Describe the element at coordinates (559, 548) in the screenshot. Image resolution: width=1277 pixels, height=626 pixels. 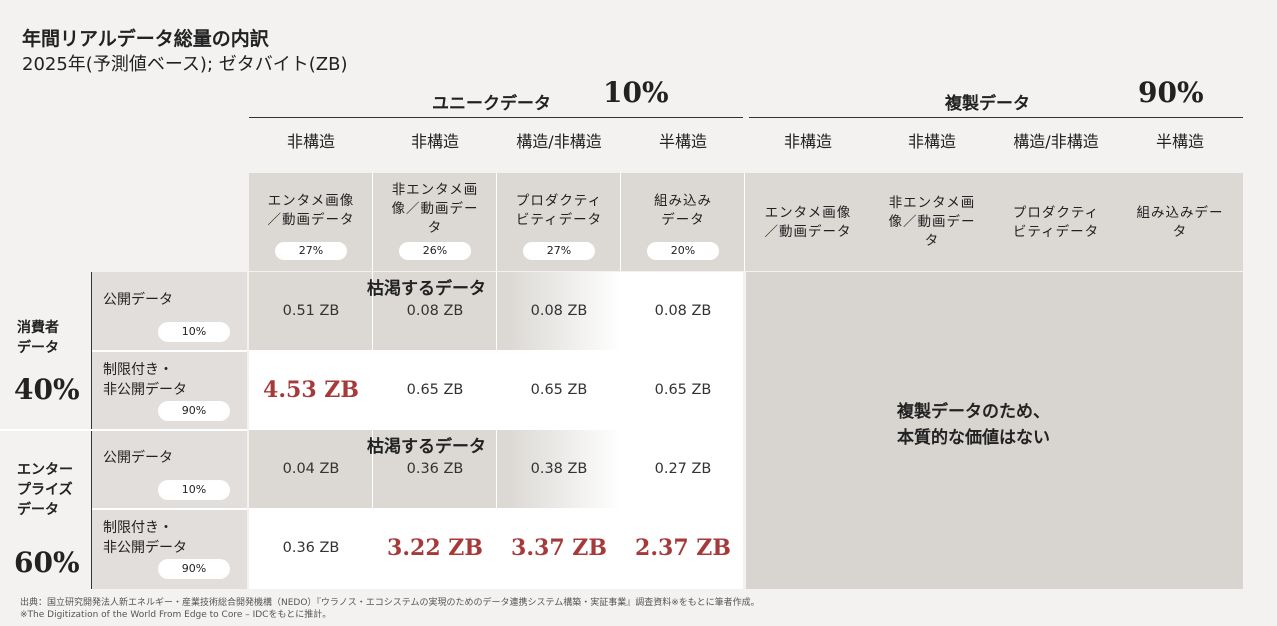
I see `highlighted-value-cell: 3.37 ZB` at that location.